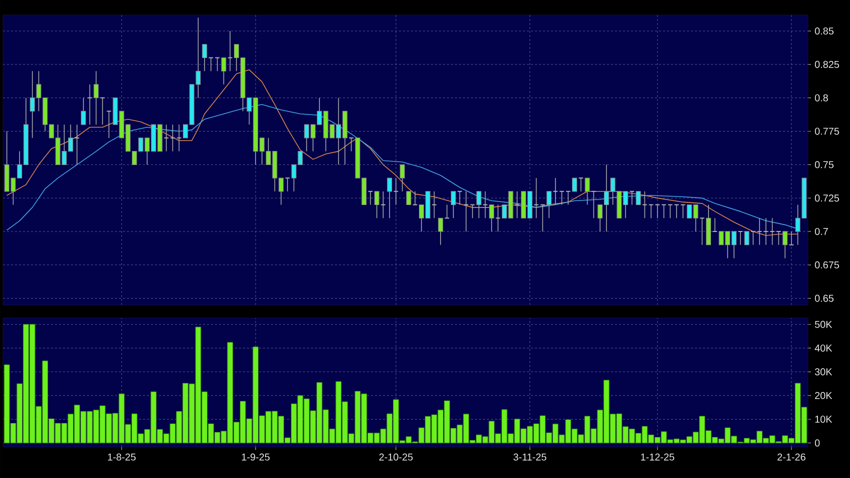 The width and height of the screenshot is (850, 478). I want to click on y-tick-label: 0.85, so click(824, 31).